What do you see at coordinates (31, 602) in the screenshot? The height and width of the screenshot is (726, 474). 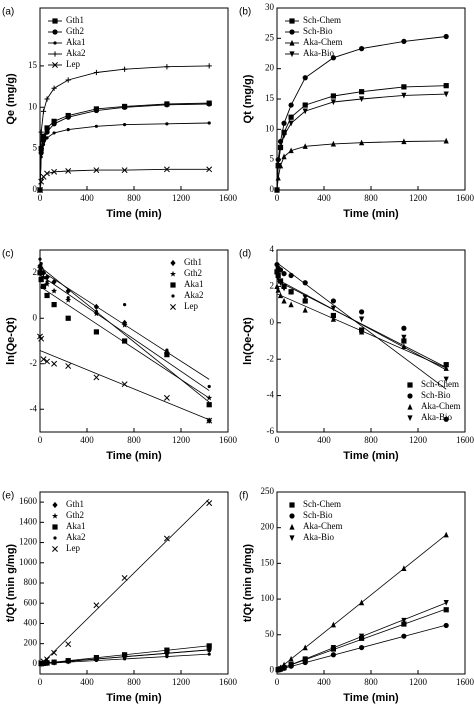 I see `y-tick-label: 600` at bounding box center [31, 602].